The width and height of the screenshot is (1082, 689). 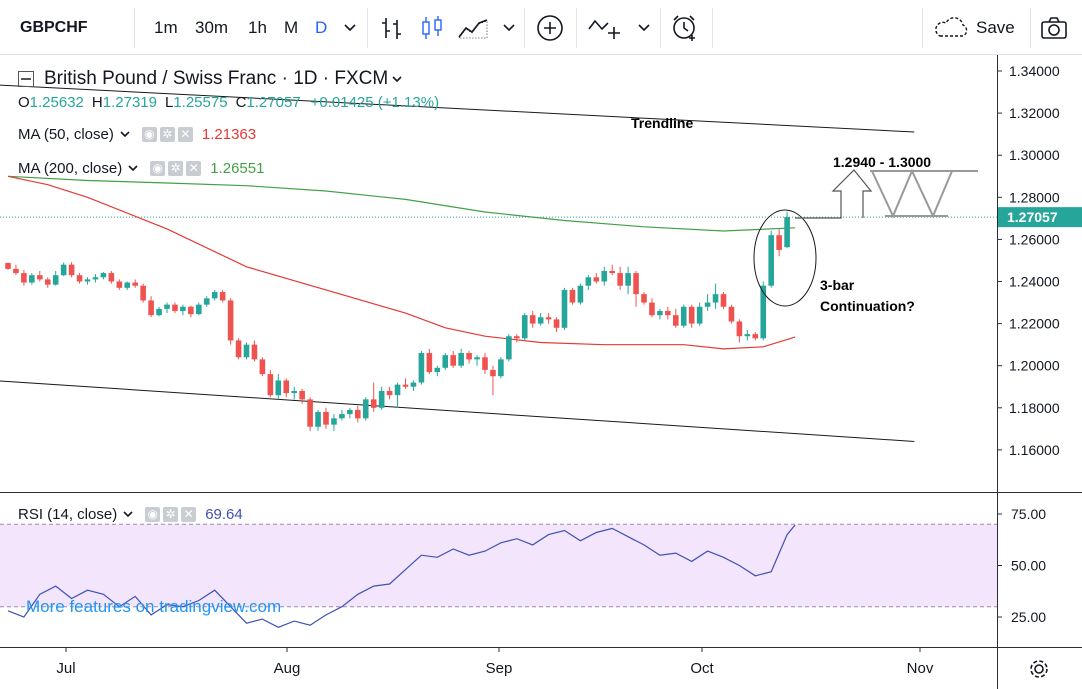 I want to click on divider, so click(x=1030, y=28).